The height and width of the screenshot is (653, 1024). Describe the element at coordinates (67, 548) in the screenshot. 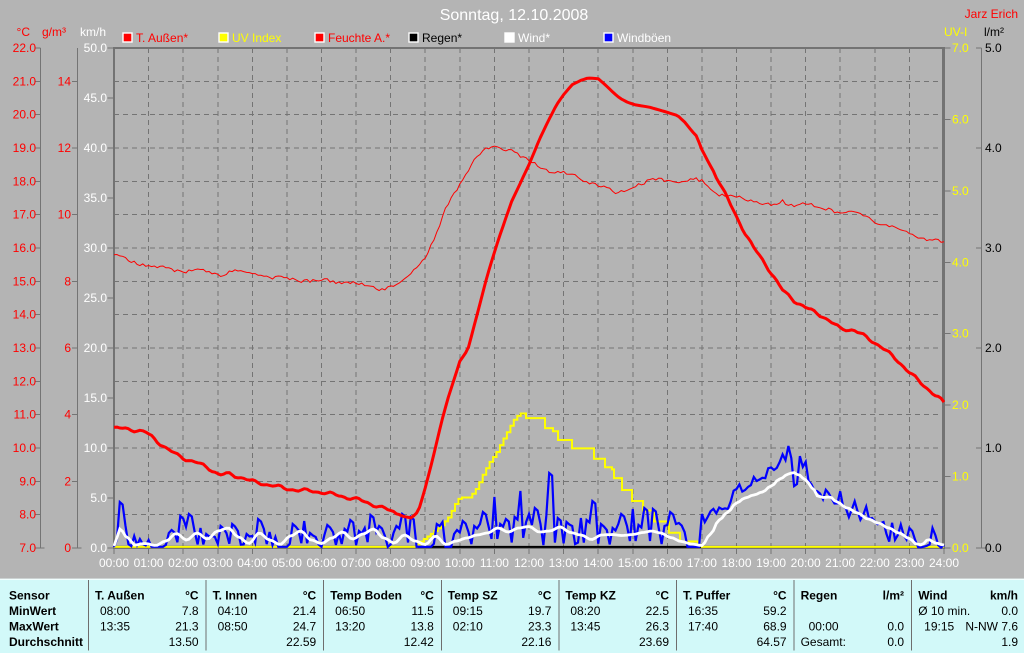

I see `svg-text: 0` at that location.